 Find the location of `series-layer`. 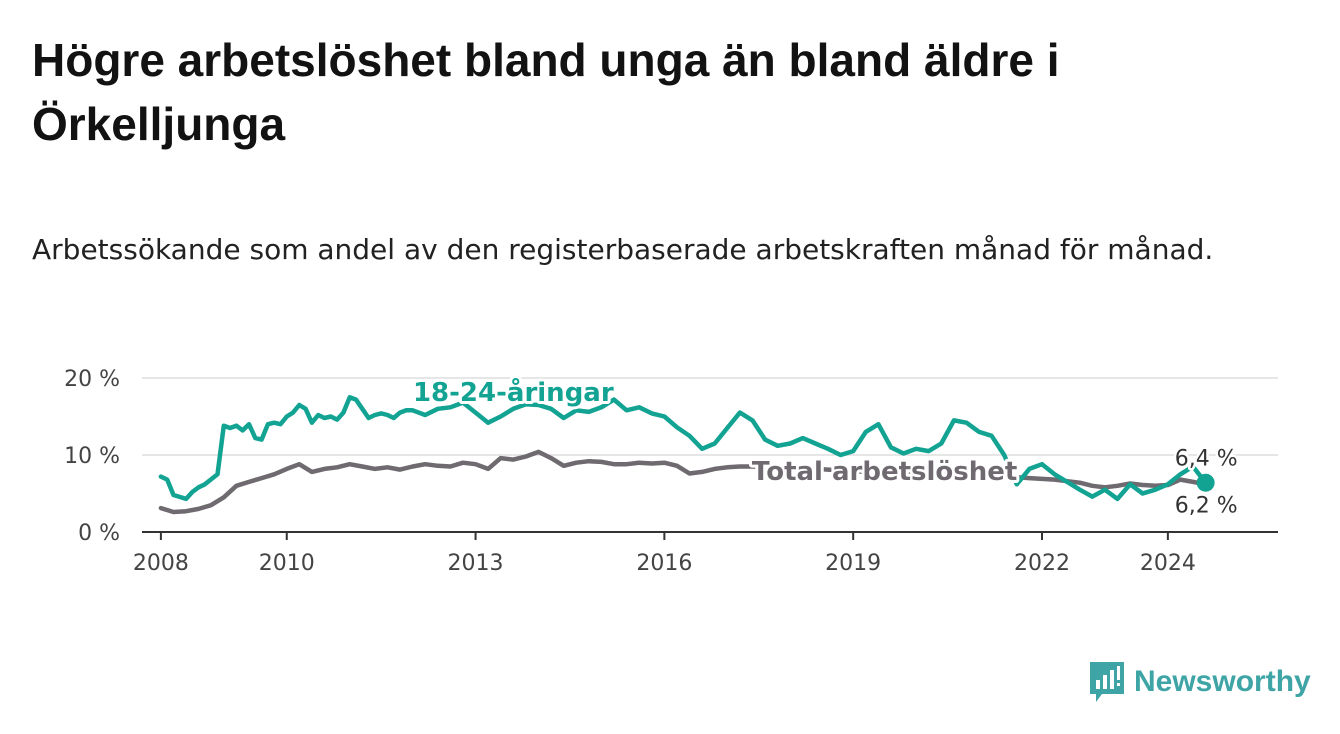

series-layer is located at coordinates (686, 455).